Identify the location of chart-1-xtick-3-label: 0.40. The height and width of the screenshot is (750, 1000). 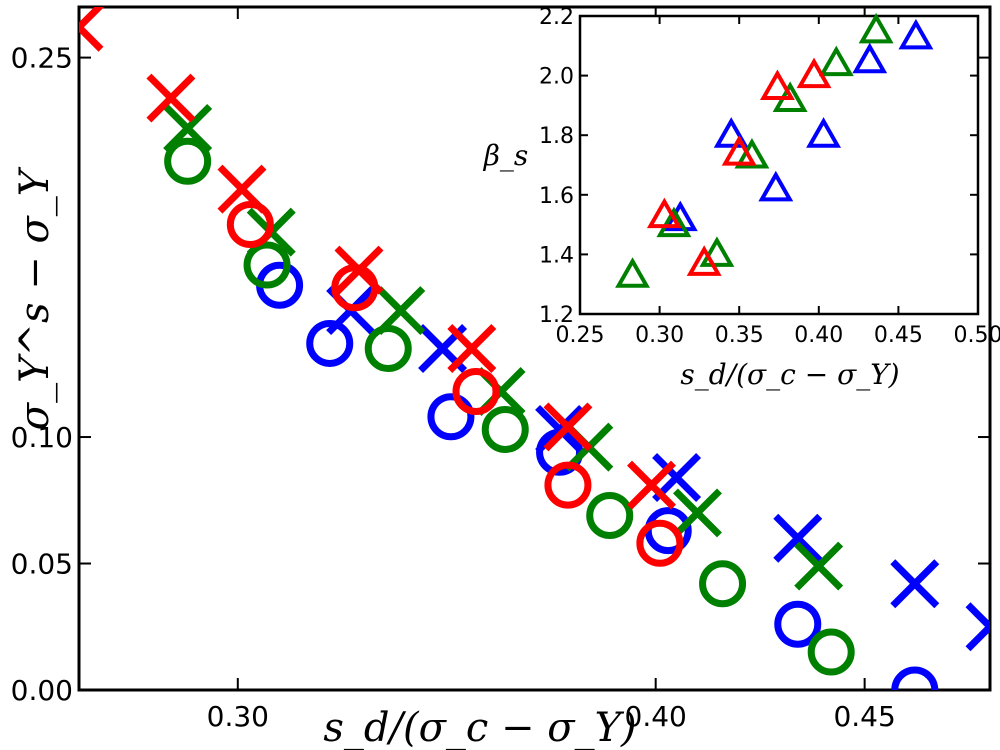
(818, 335).